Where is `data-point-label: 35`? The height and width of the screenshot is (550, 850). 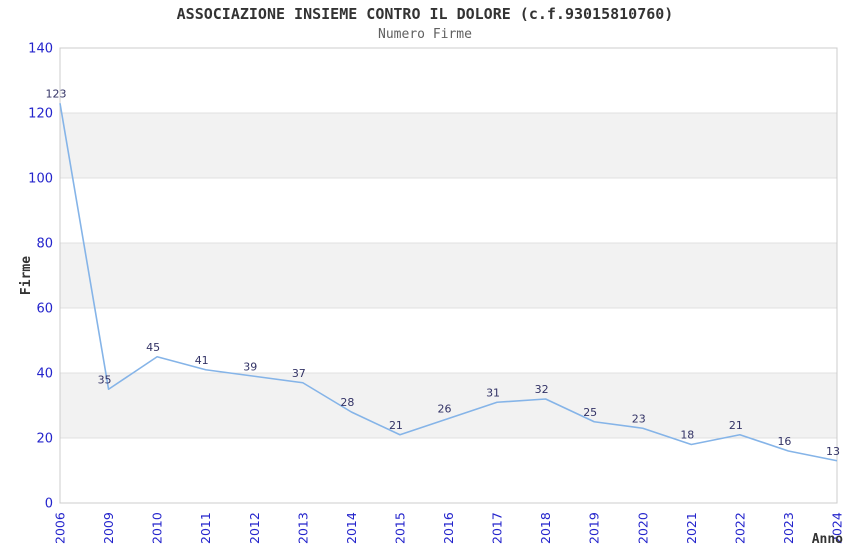 data-point-label: 35 is located at coordinates (105, 379).